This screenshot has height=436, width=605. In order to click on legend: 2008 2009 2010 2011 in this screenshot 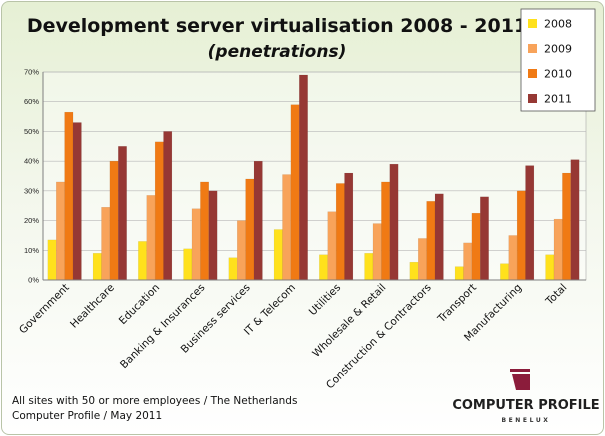, I will do `click(558, 60)`.